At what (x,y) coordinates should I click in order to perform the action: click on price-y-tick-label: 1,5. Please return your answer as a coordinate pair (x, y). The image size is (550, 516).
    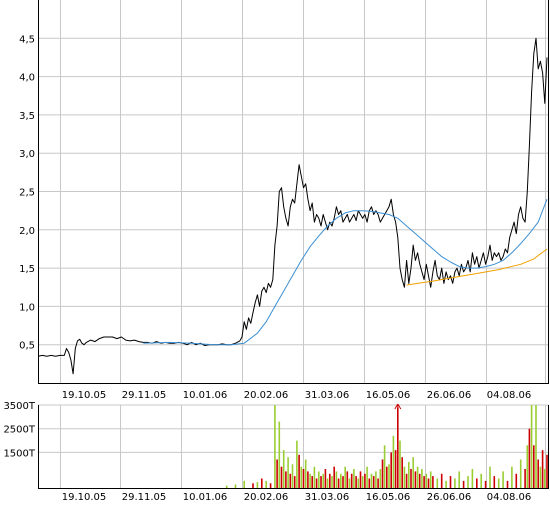
    Looking at the image, I should click on (27, 269).